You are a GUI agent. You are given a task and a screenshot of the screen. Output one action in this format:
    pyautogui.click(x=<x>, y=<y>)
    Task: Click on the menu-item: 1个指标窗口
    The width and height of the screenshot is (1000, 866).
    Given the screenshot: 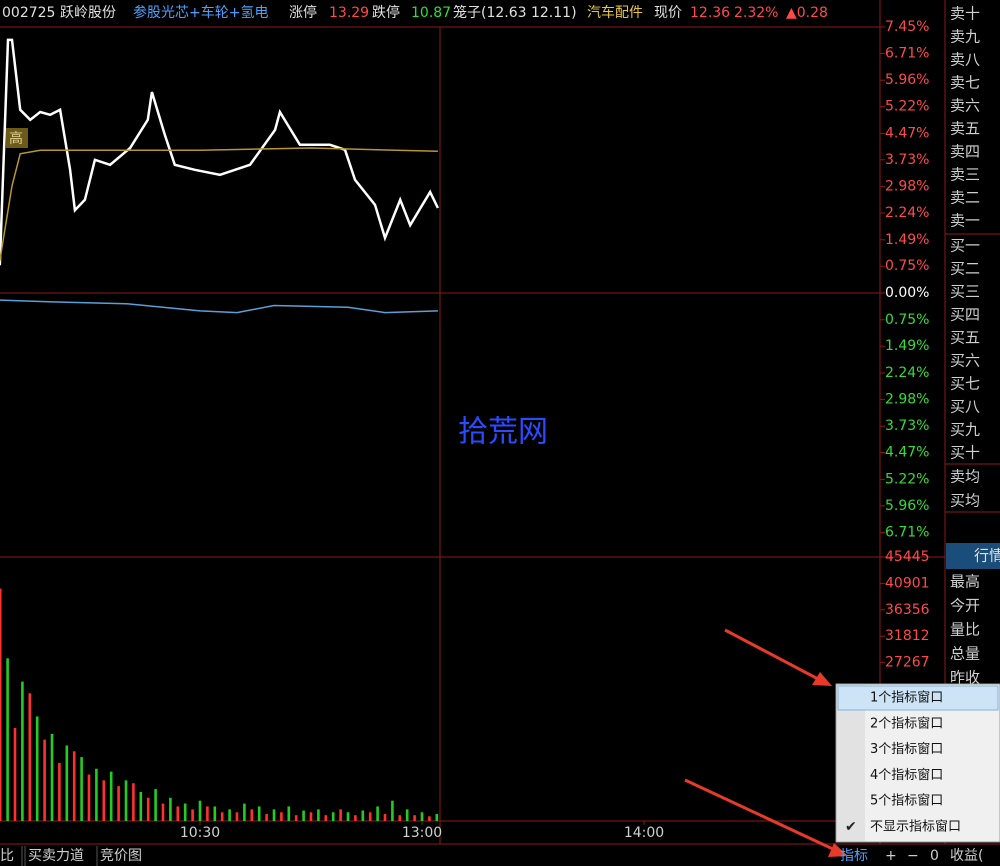 What is the action you would take?
    pyautogui.click(x=906, y=698)
    